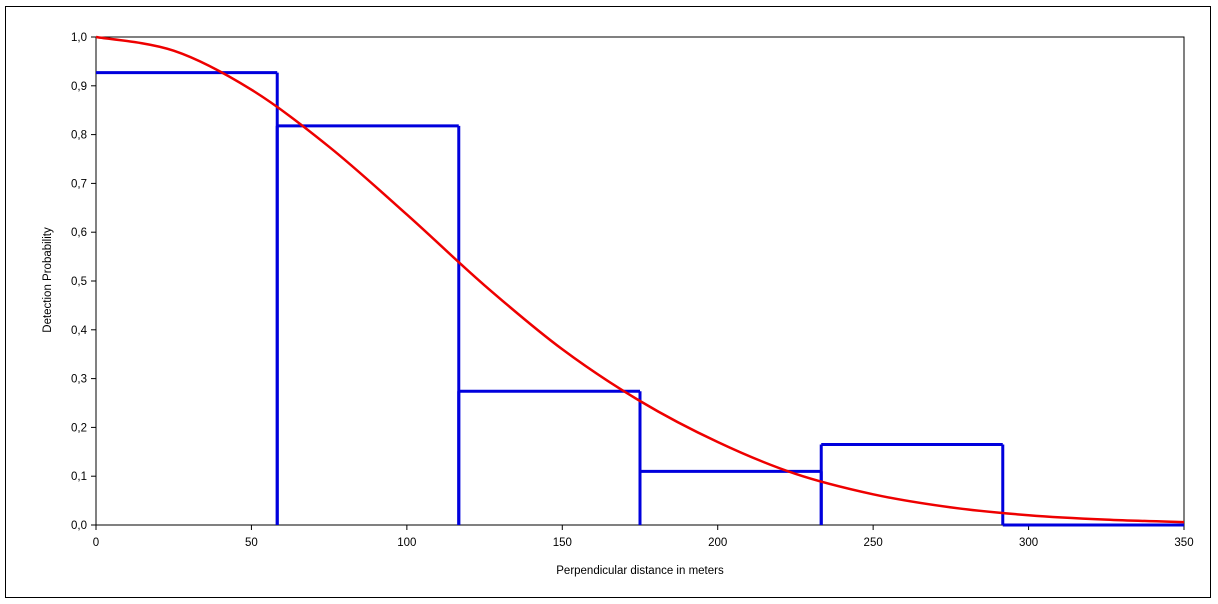  I want to click on x-tick-label: 250, so click(873, 543).